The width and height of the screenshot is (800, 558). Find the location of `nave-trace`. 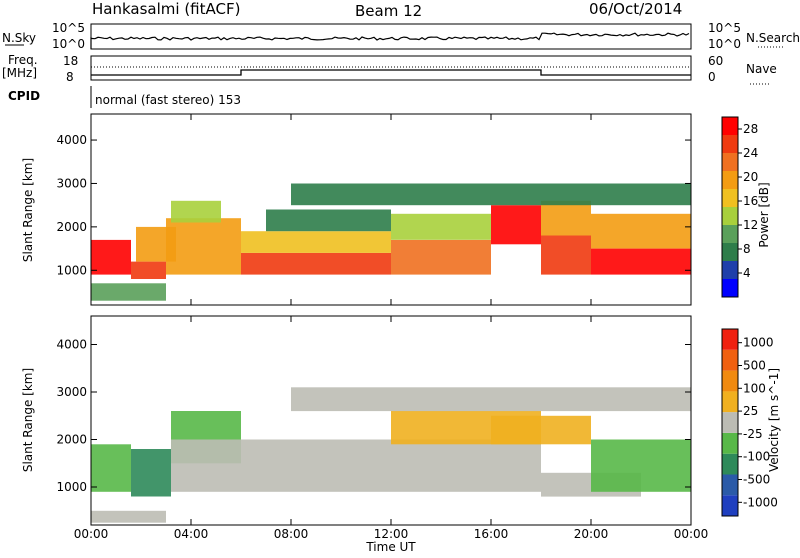

nave-trace is located at coordinates (391, 72).